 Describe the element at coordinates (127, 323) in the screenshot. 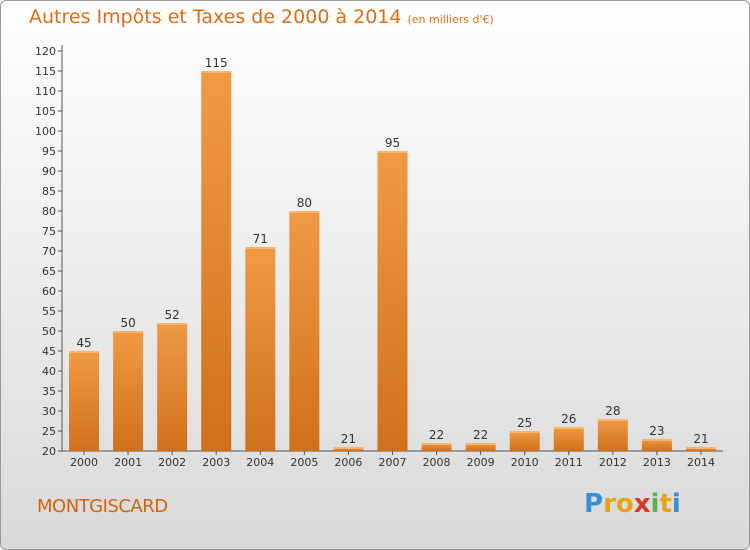

I see `bar-value-label: 50` at that location.